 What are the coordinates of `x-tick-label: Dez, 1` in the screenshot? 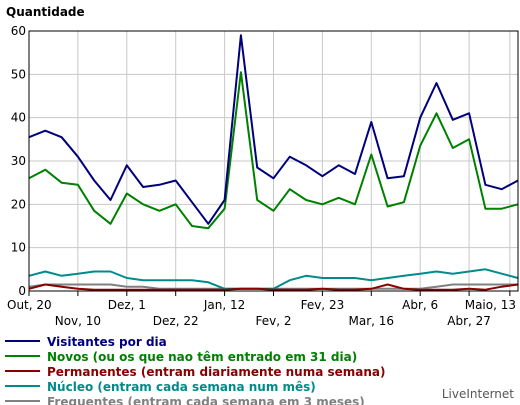 It's located at (127, 305).